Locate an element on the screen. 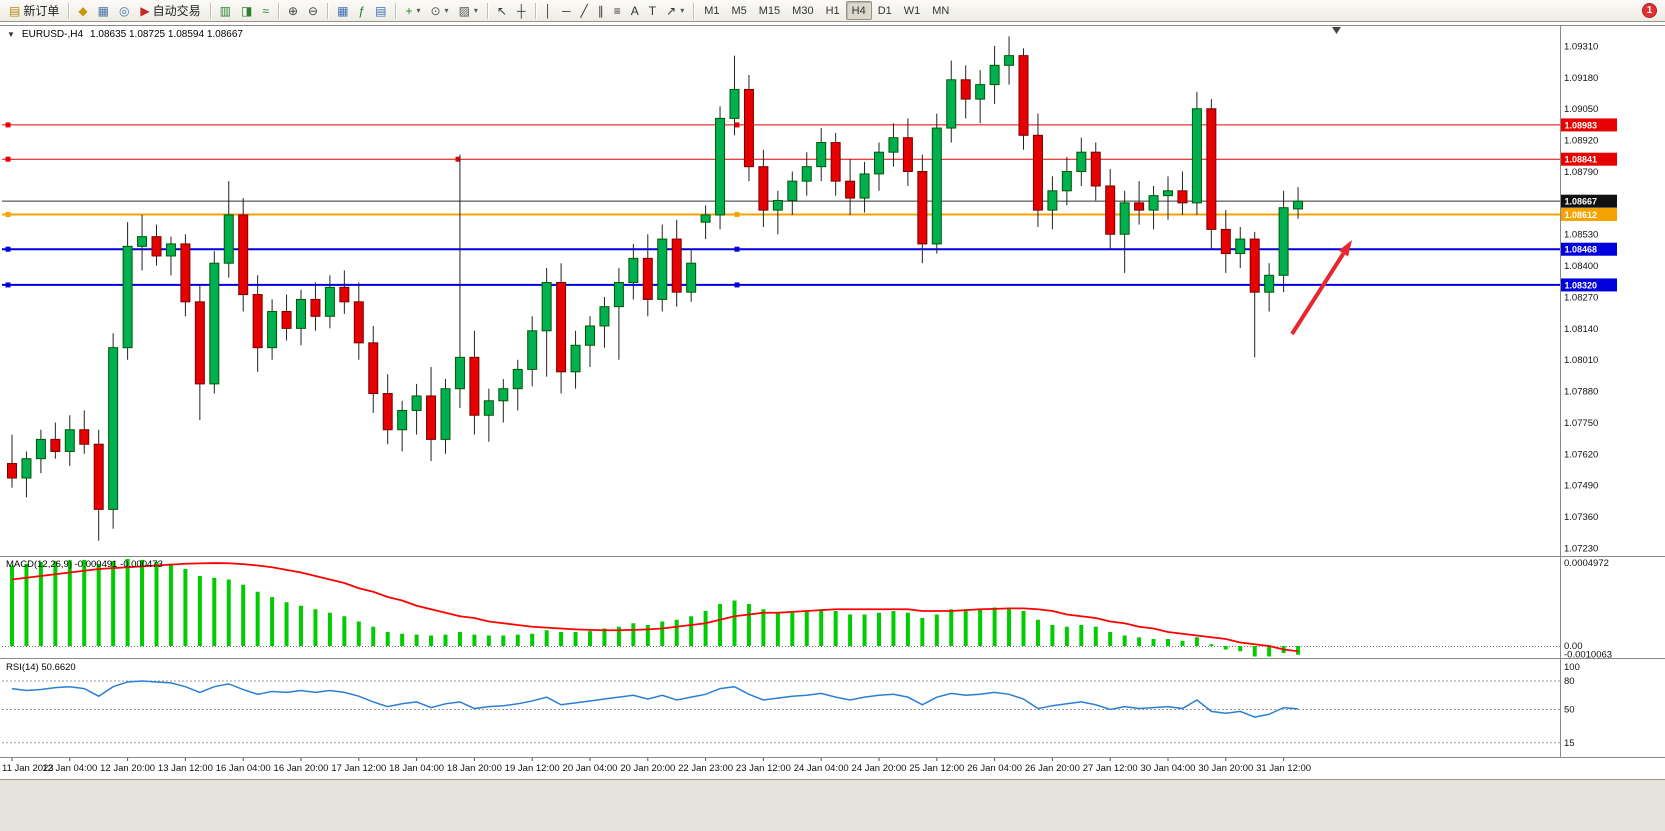 This screenshot has height=831, width=1665. chart-ohlc: 1.08635 1.08725 1.08594 1.08667 is located at coordinates (166, 34).